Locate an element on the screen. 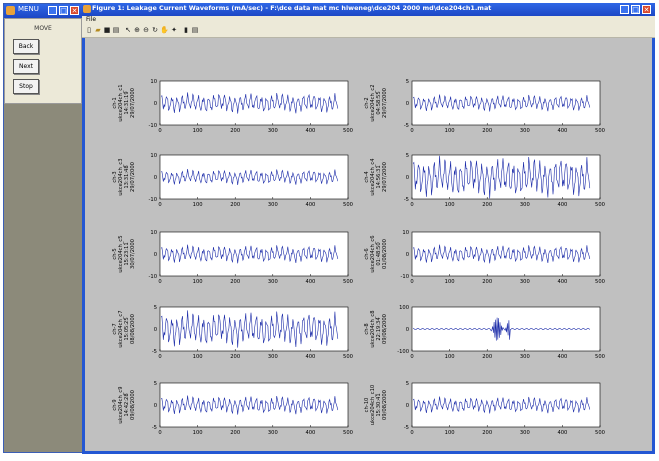 The width and height of the screenshot is (659, 461). matlab-icon is located at coordinates (87, 9).